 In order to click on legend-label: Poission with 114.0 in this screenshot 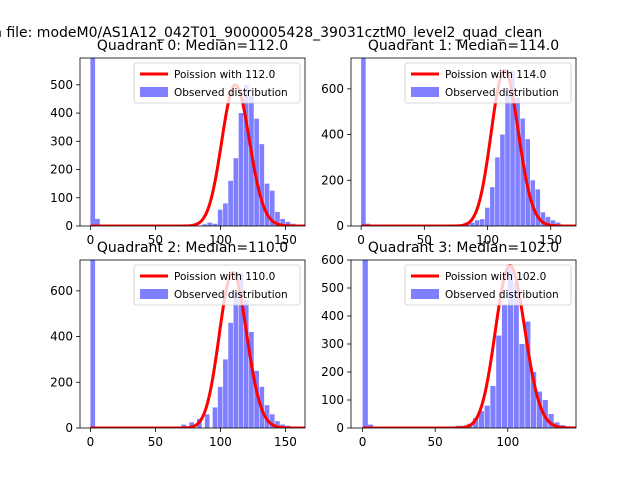, I will do `click(495, 75)`.